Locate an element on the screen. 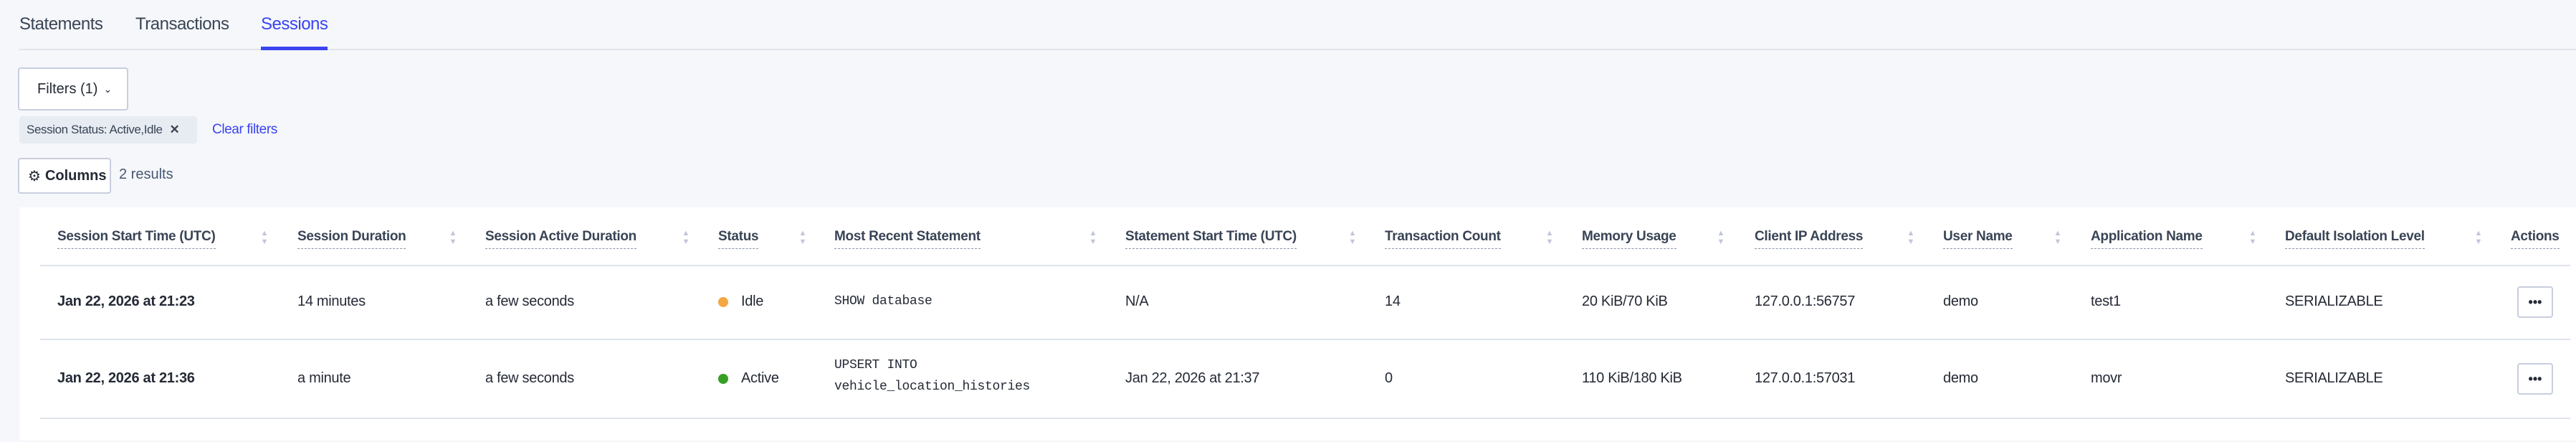  session-start: Jan 22, 2026 at 21:36 is located at coordinates (126, 378).